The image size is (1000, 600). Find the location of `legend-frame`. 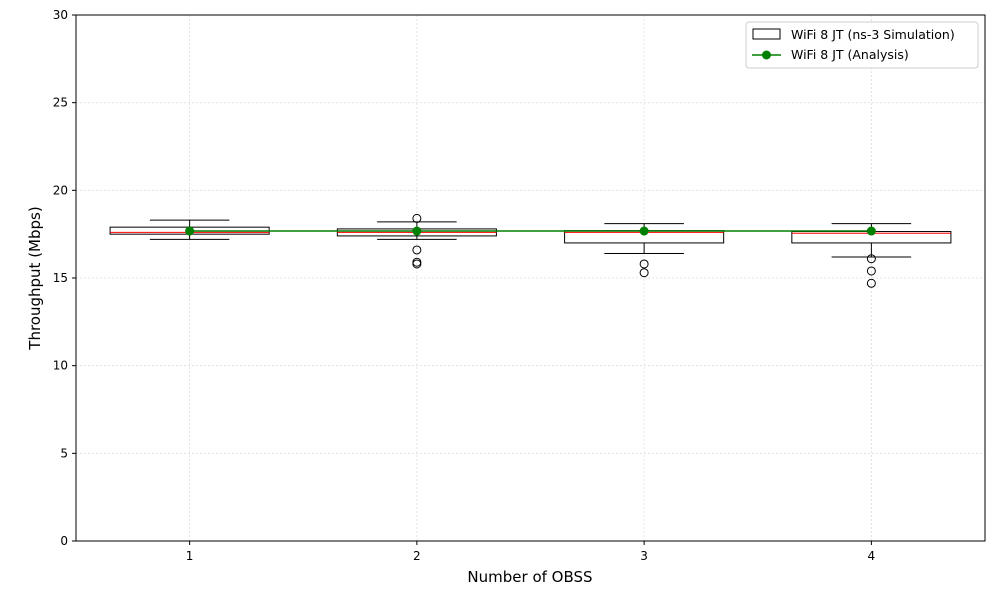

legend-frame is located at coordinates (862, 45).